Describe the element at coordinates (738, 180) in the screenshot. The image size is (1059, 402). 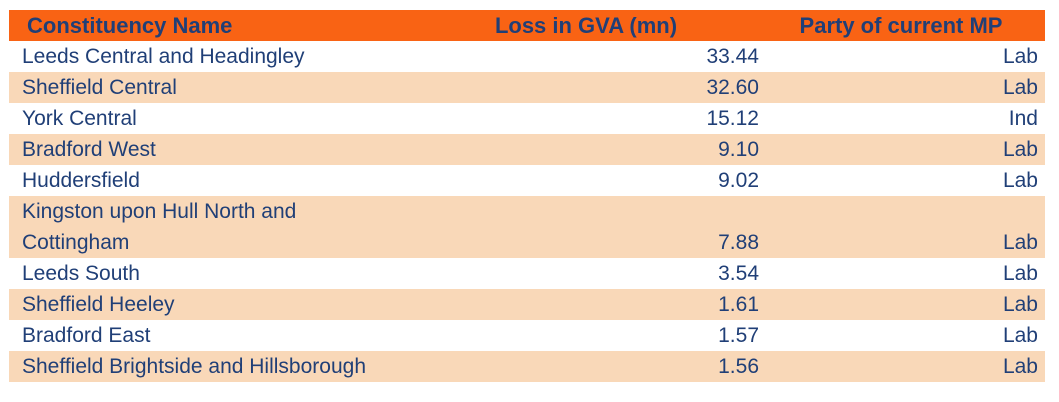
I see `gva-loss-cell: 9.02` at that location.